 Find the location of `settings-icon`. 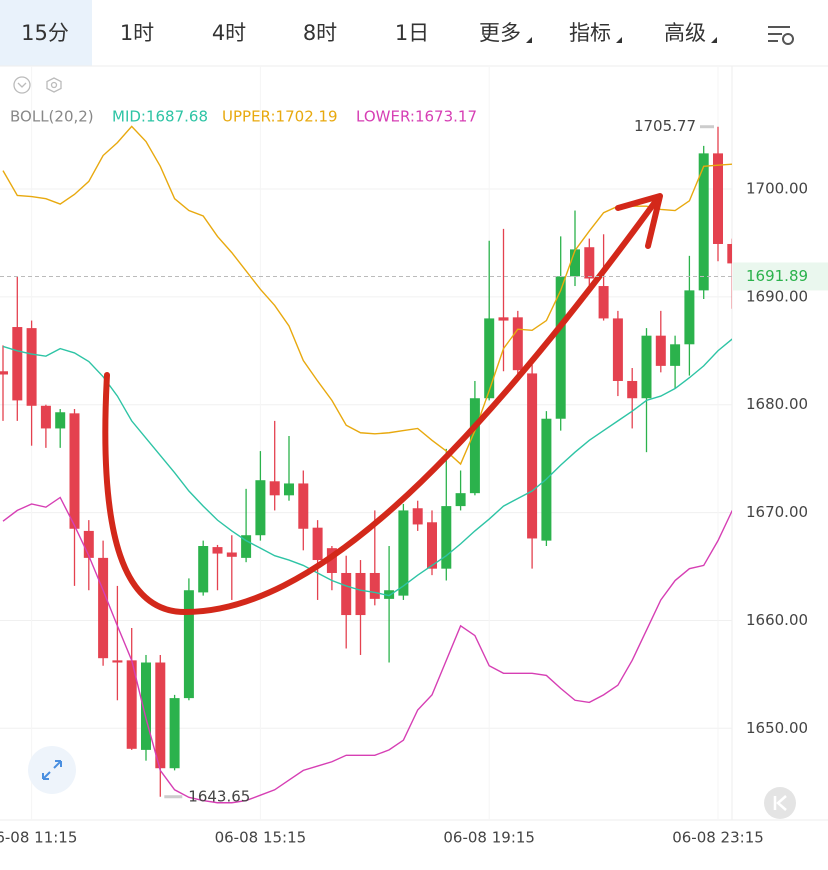

settings-icon is located at coordinates (781, 35).